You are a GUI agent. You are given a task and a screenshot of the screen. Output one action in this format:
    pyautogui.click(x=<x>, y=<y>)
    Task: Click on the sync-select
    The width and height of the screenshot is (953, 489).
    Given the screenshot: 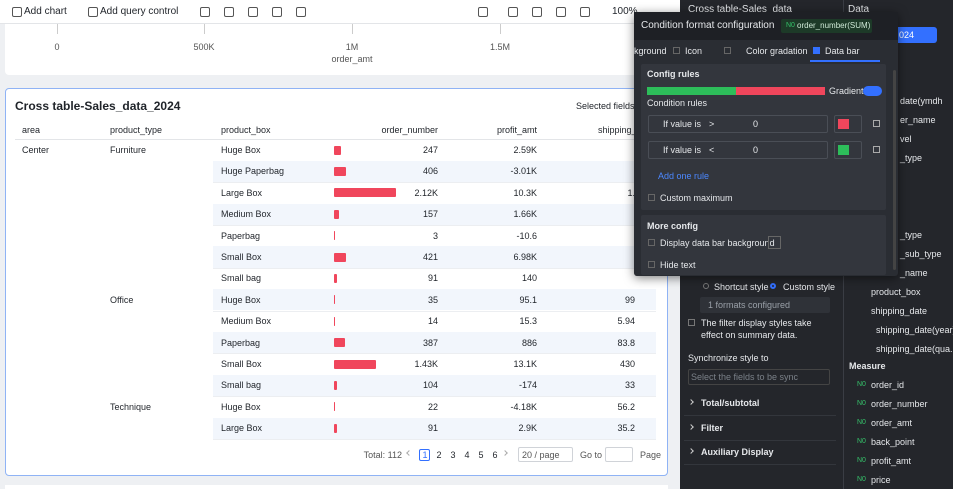 What is the action you would take?
    pyautogui.click(x=759, y=377)
    